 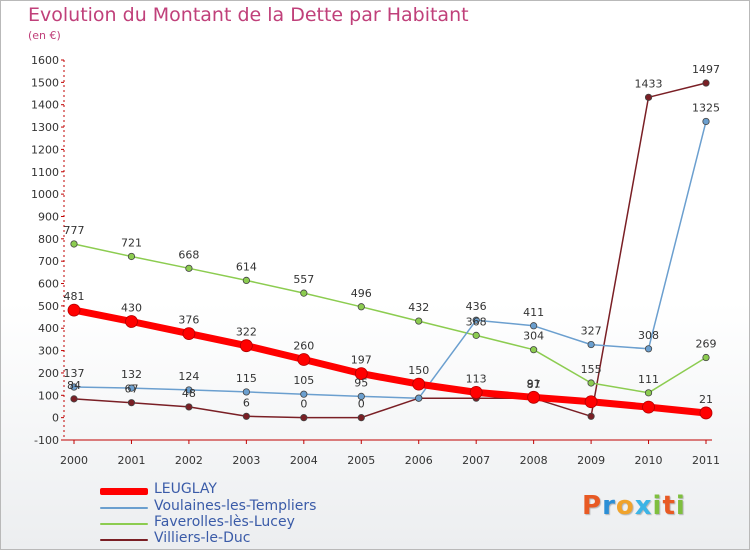 What do you see at coordinates (476, 378) in the screenshot?
I see `data-label: 113` at bounding box center [476, 378].